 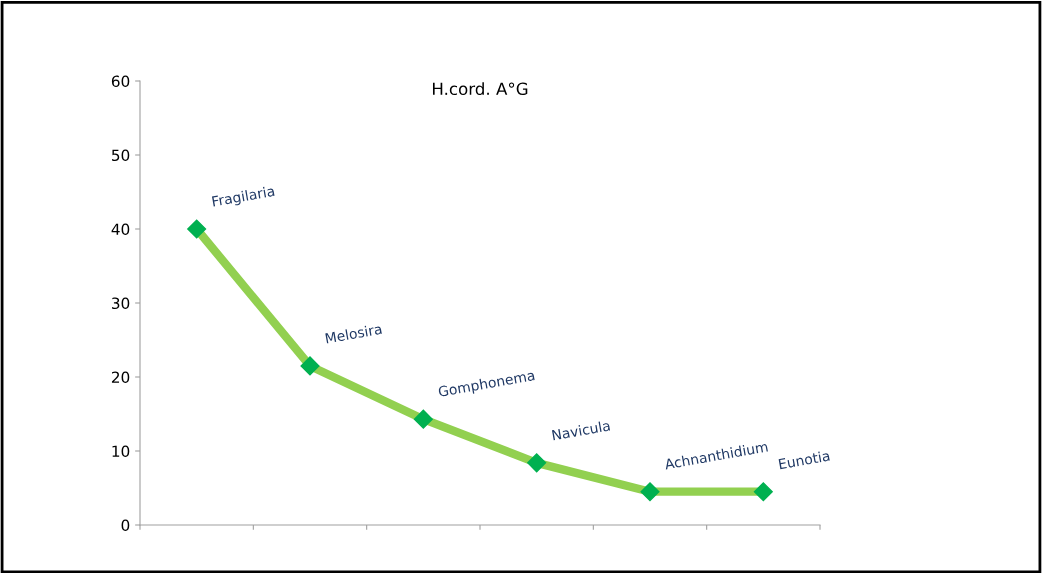 What do you see at coordinates (120, 377) in the screenshot?
I see `y-tick-label: 20` at bounding box center [120, 377].